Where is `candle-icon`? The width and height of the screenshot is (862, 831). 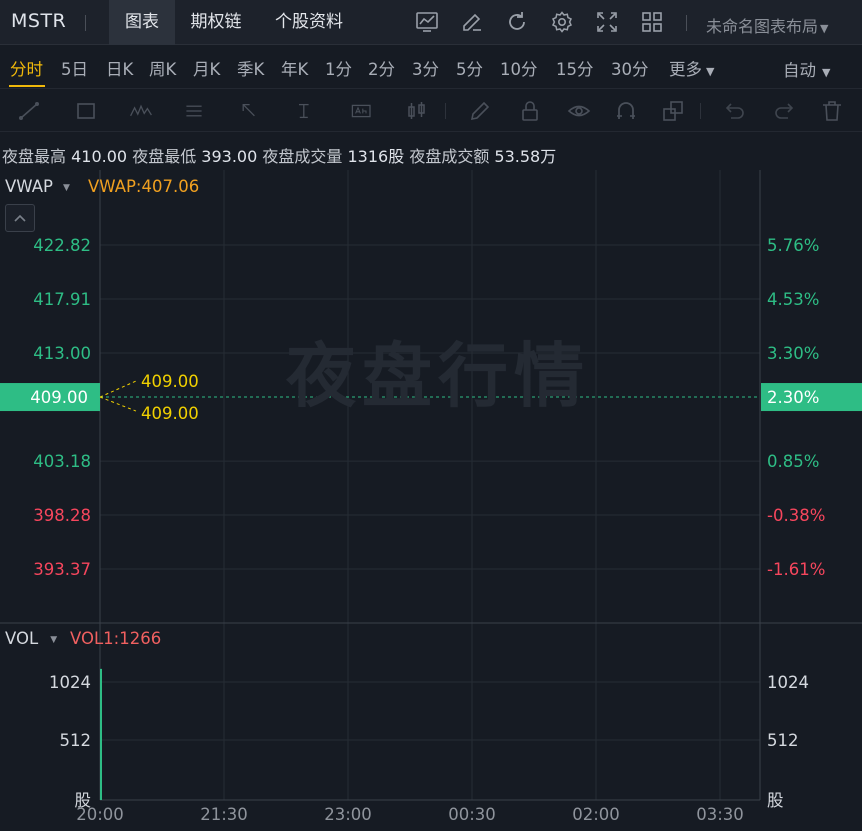
candle-icon is located at coordinates (417, 111).